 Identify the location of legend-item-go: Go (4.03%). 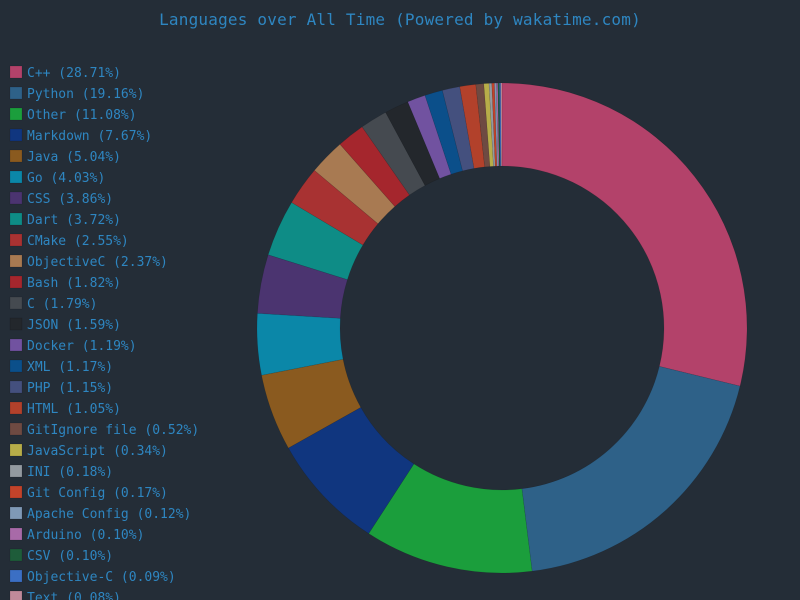
(57, 178).